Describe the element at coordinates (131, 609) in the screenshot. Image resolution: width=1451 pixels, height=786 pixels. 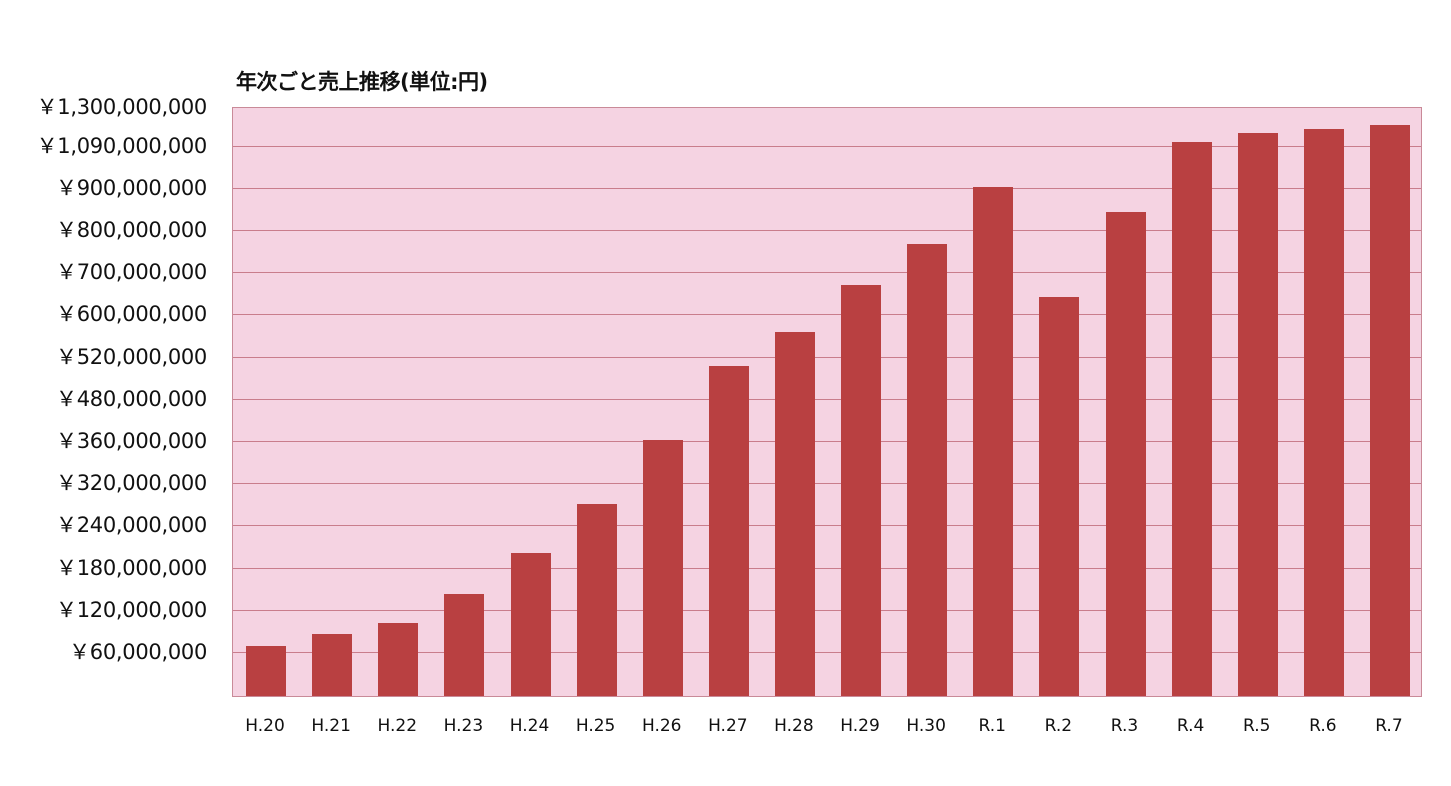
I see `y-tick-label: ￥120,000,000` at that location.